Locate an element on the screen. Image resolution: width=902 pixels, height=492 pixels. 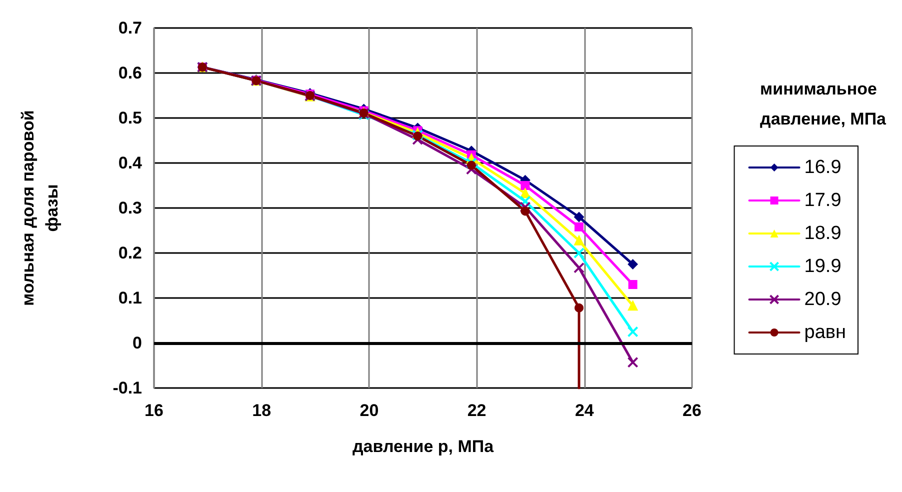
y-tick-label: 0.5 is located at coordinates (130, 118).